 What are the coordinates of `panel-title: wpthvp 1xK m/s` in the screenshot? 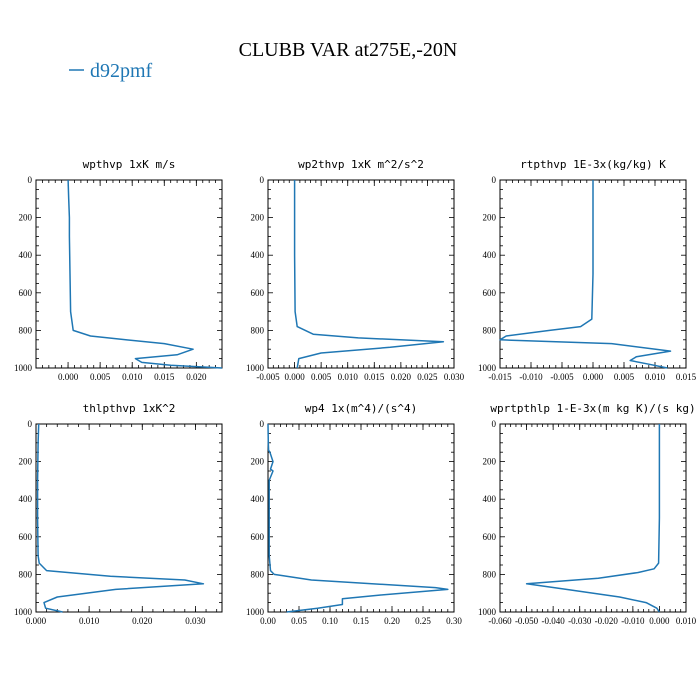 It's located at (129, 164).